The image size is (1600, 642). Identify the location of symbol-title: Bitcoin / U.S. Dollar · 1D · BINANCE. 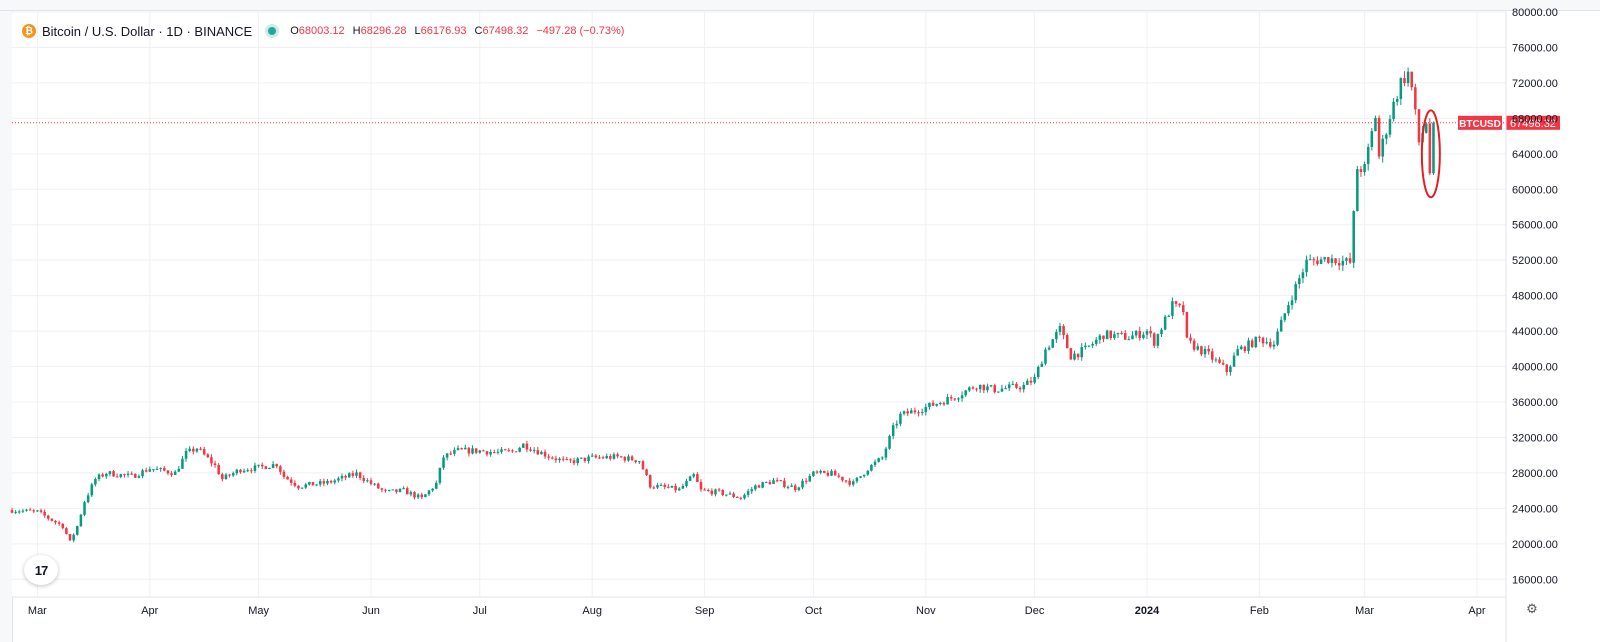
(147, 31).